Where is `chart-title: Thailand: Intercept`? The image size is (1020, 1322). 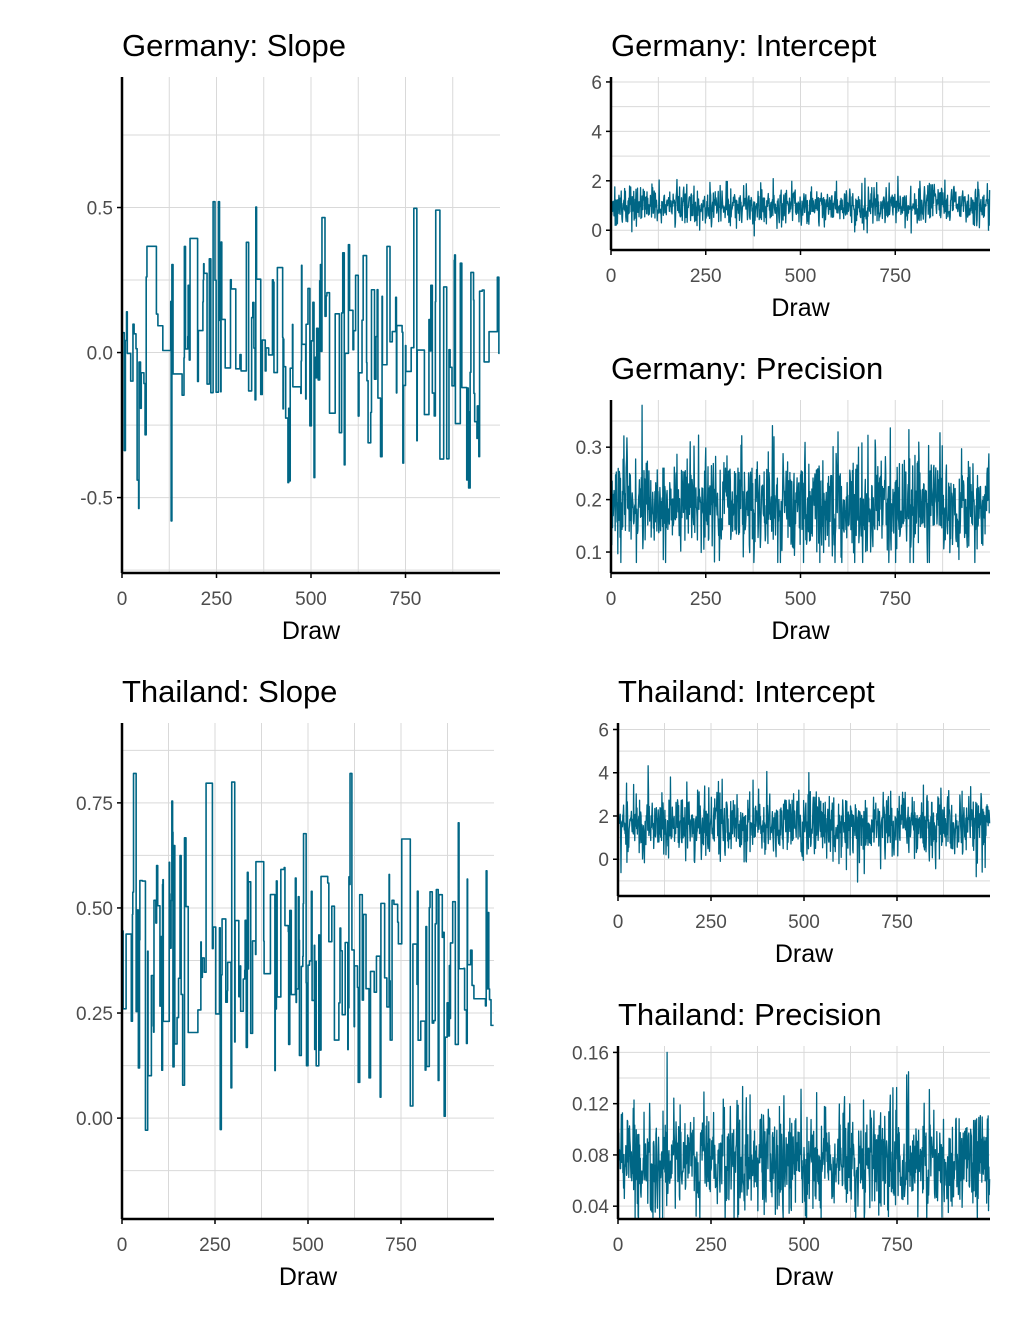 chart-title: Thailand: Intercept is located at coordinates (746, 691).